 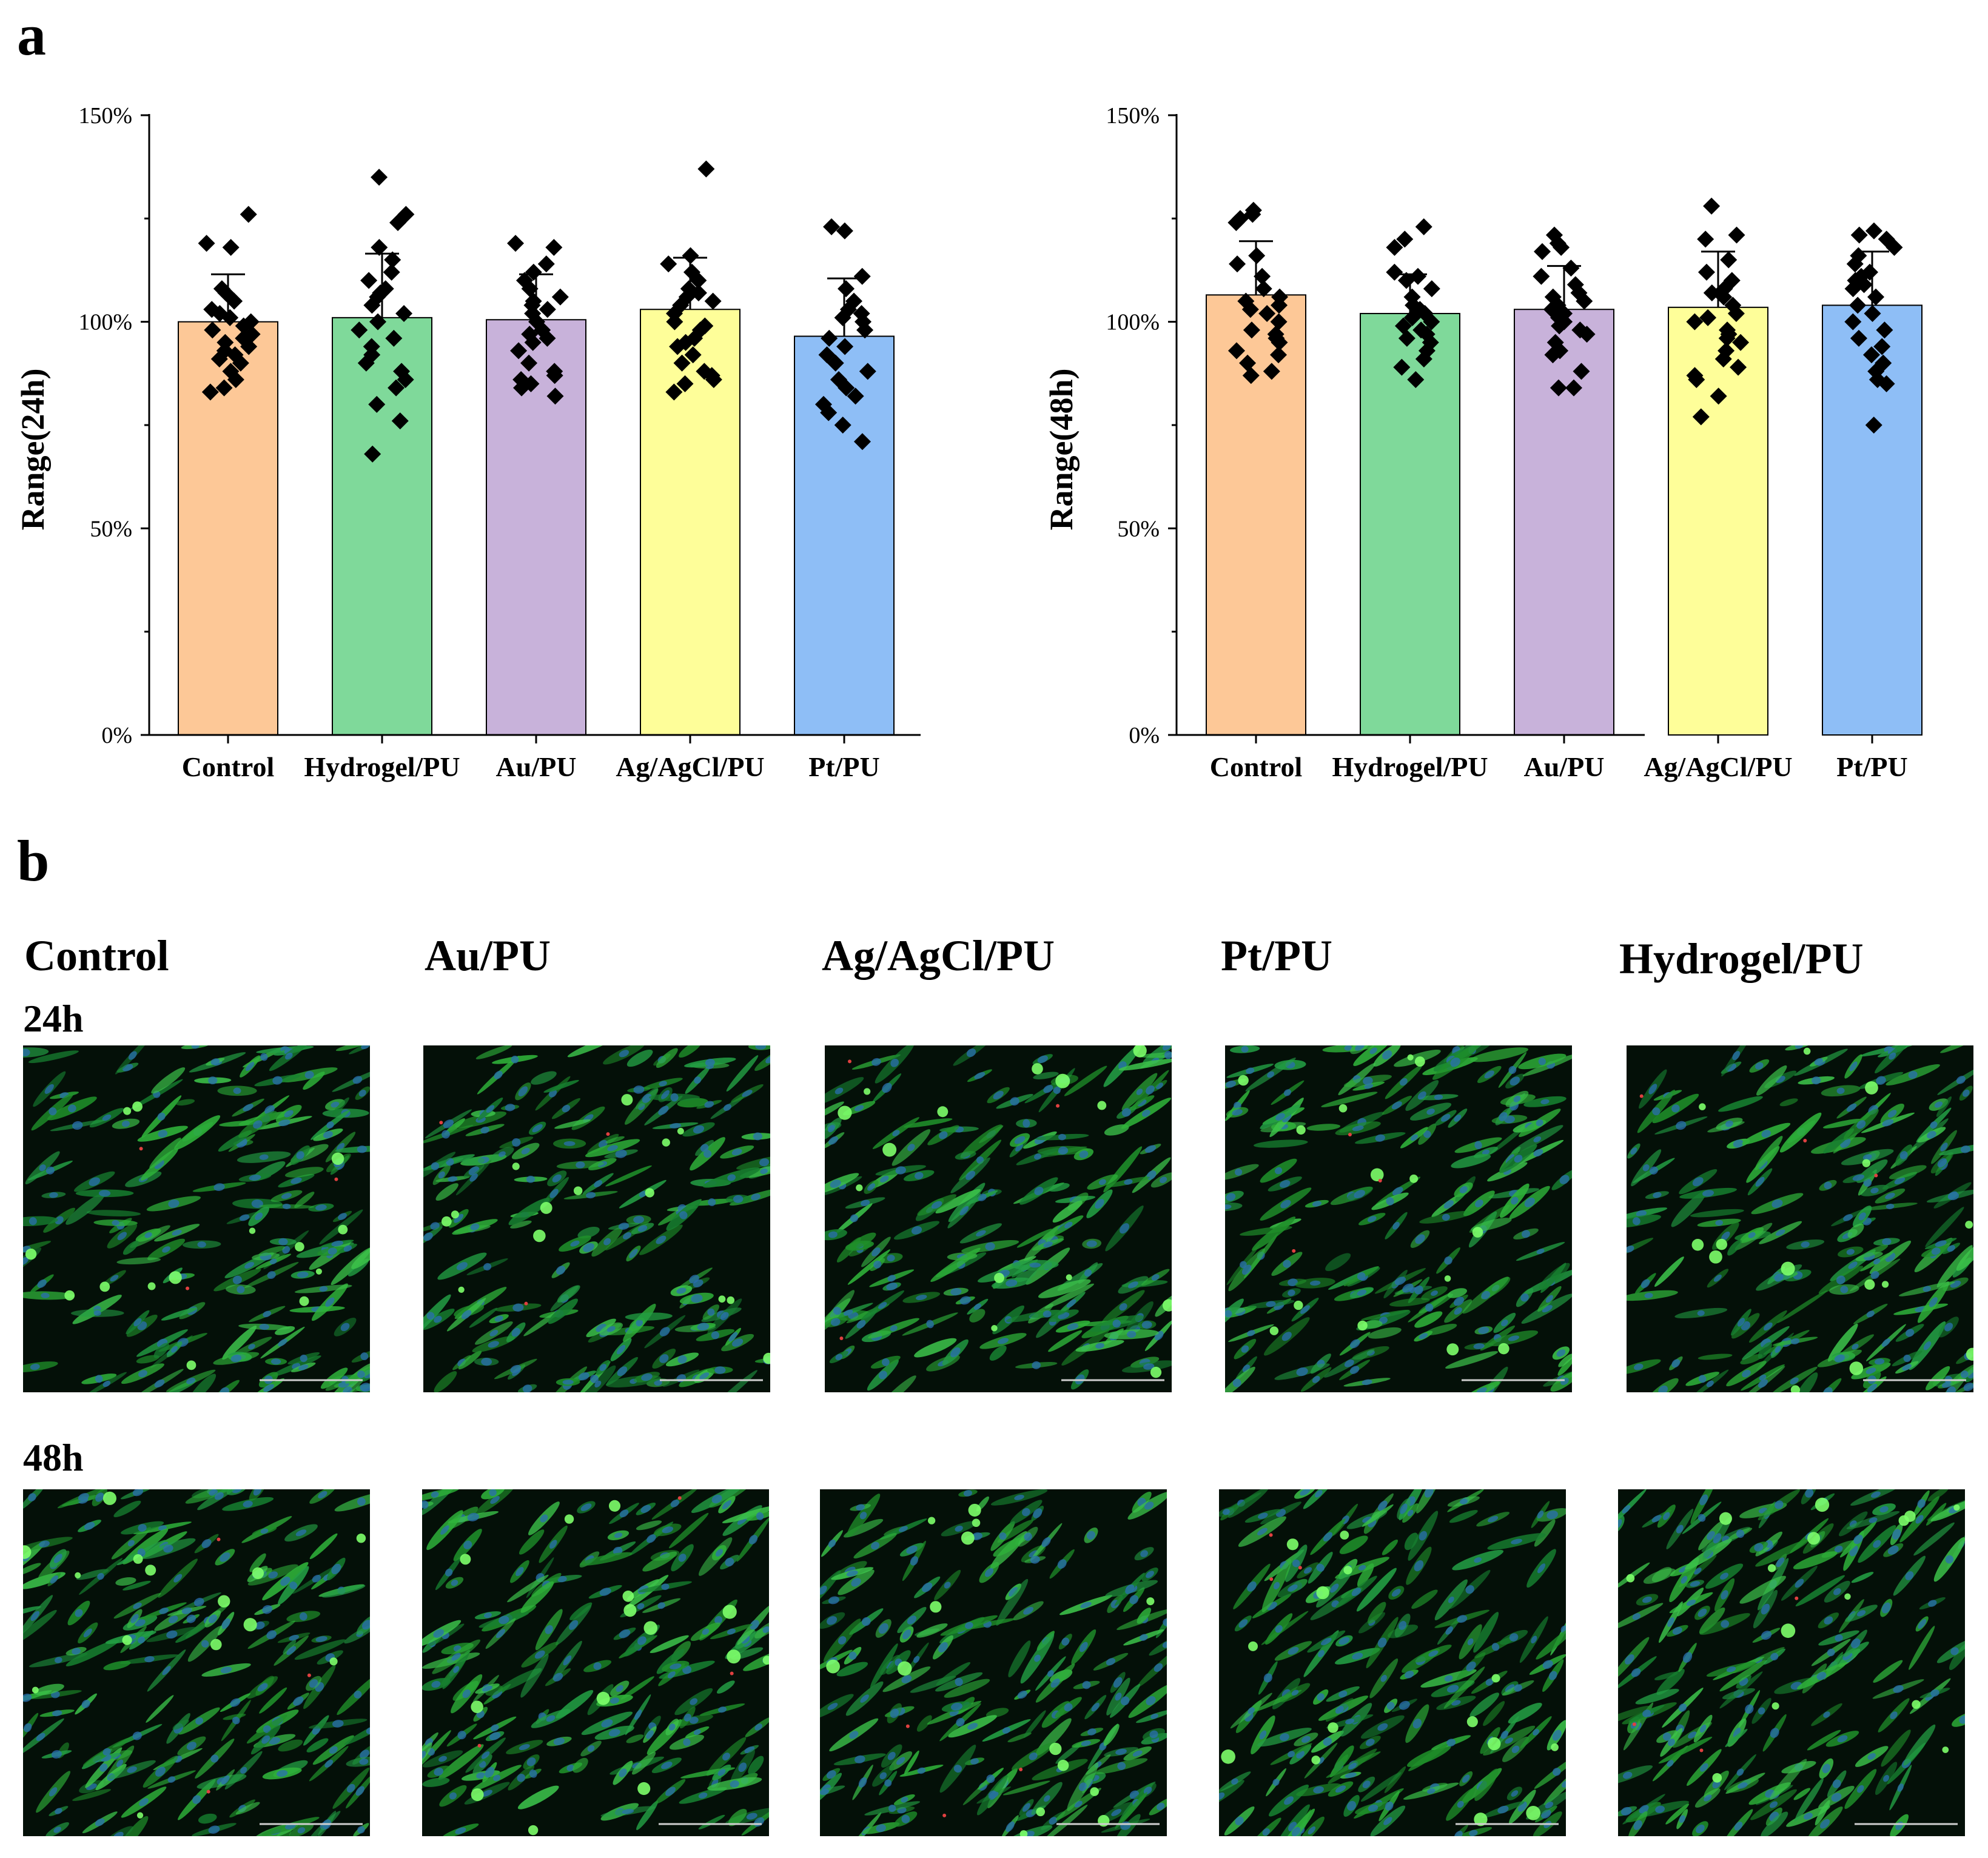 I want to click on y-tick-label: 150%, so click(x=1133, y=116).